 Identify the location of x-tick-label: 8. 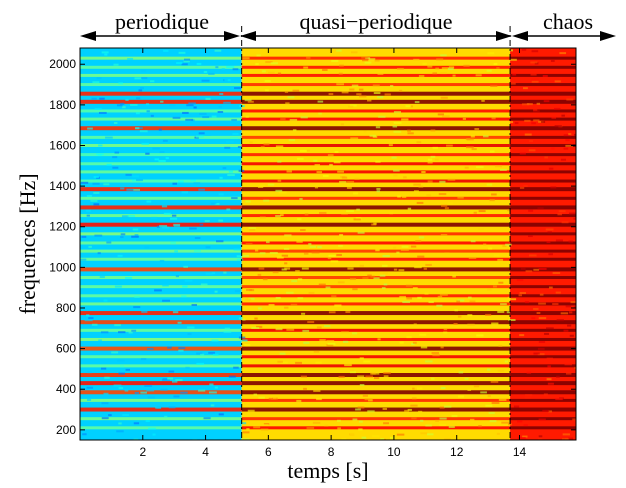
(331, 452).